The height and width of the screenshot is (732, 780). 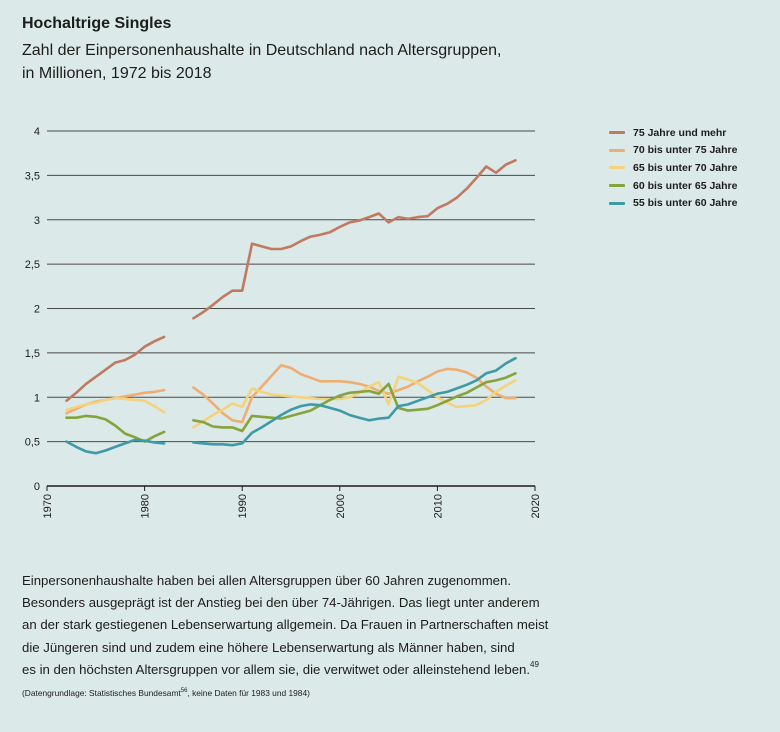 I want to click on x-tick-label: 2020, so click(x=536, y=506).